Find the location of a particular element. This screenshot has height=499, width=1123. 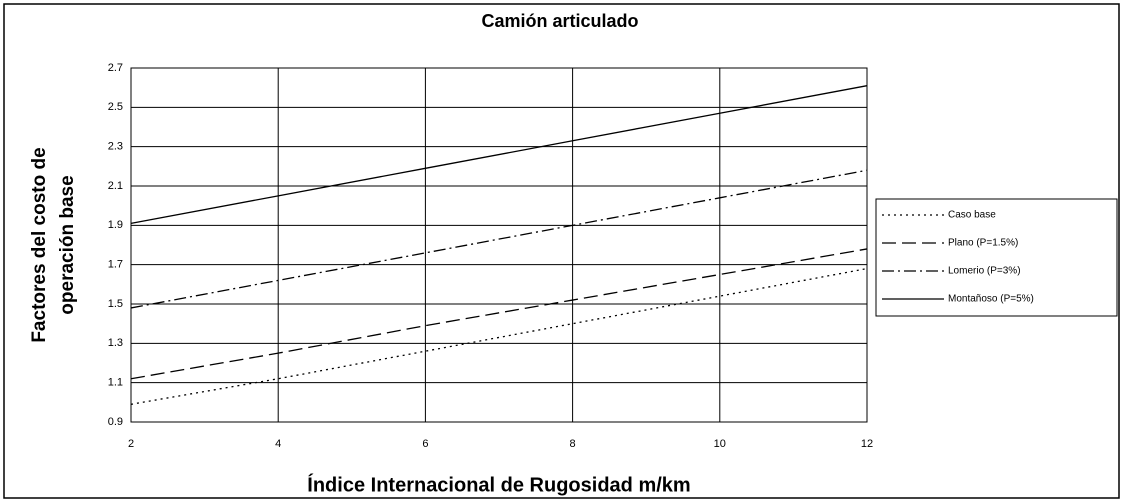

legend-box is located at coordinates (996, 257).